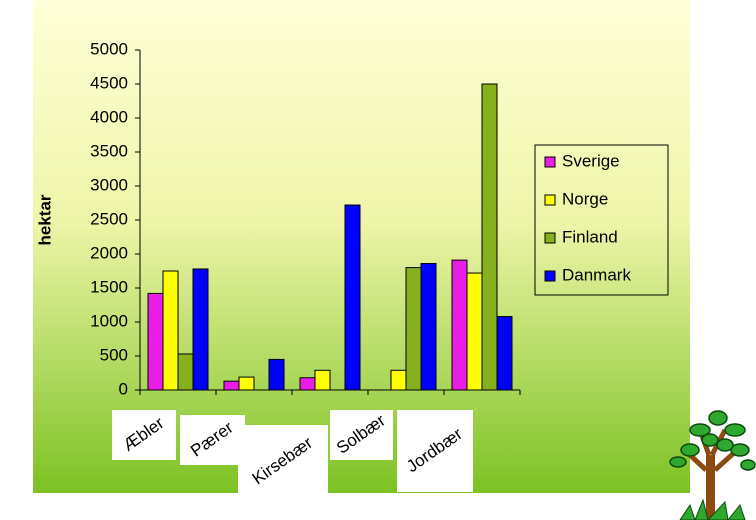  Describe the element at coordinates (109, 48) in the screenshot. I see `y-tick-label: 5000` at that location.